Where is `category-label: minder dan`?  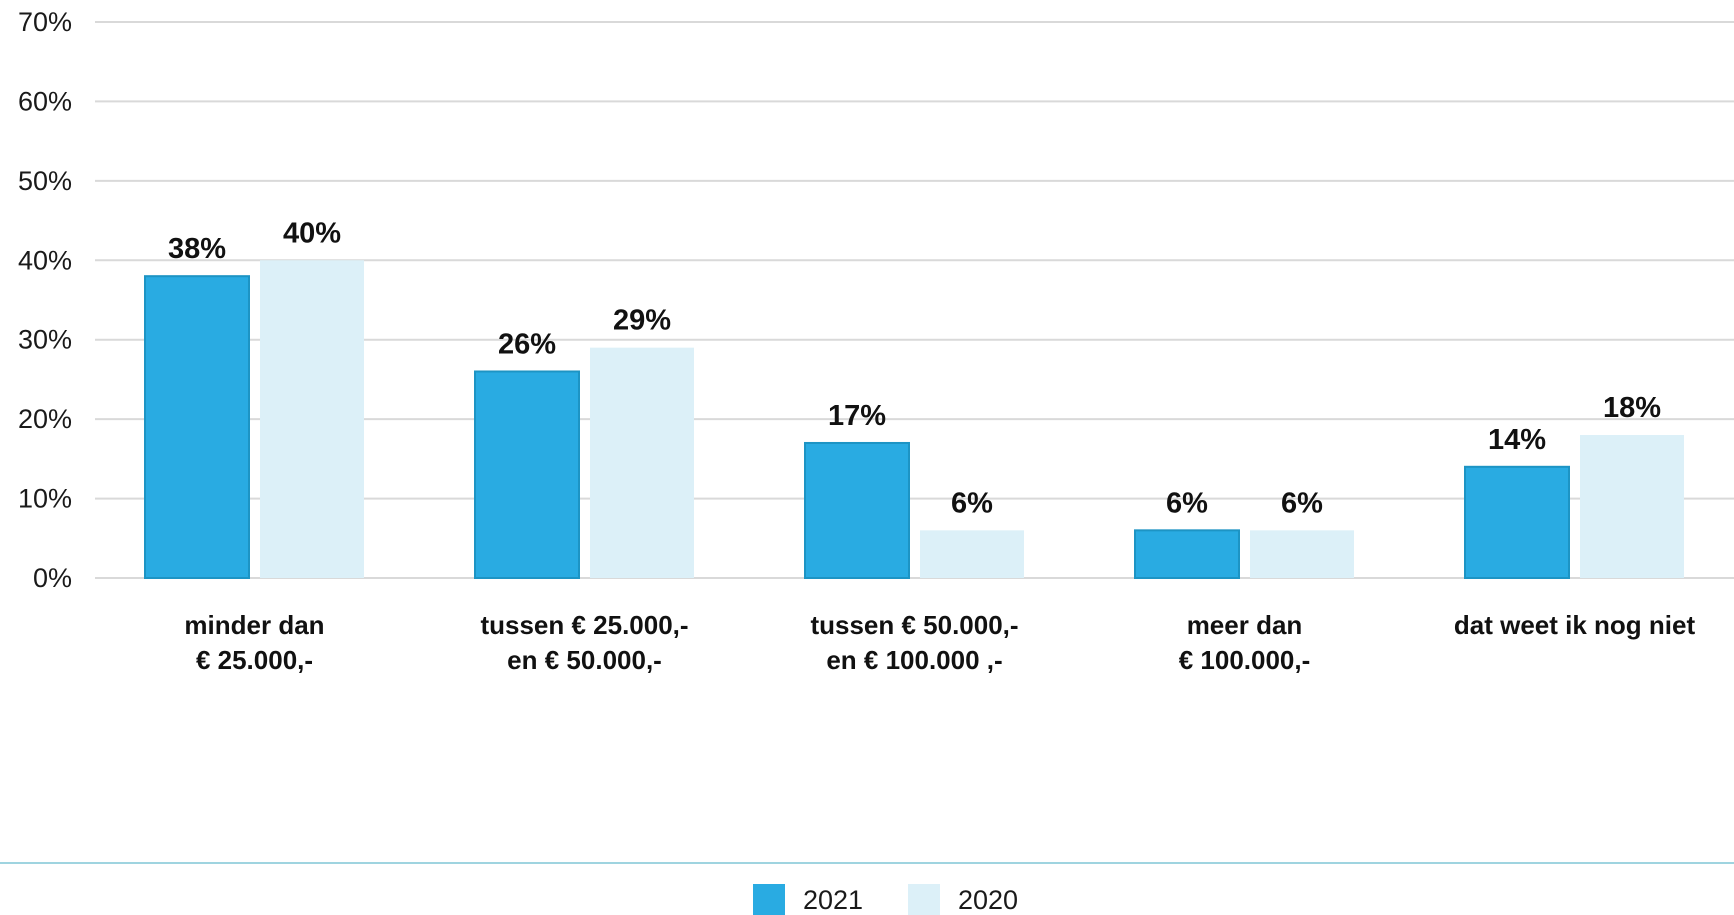 category-label: minder dan is located at coordinates (254, 625).